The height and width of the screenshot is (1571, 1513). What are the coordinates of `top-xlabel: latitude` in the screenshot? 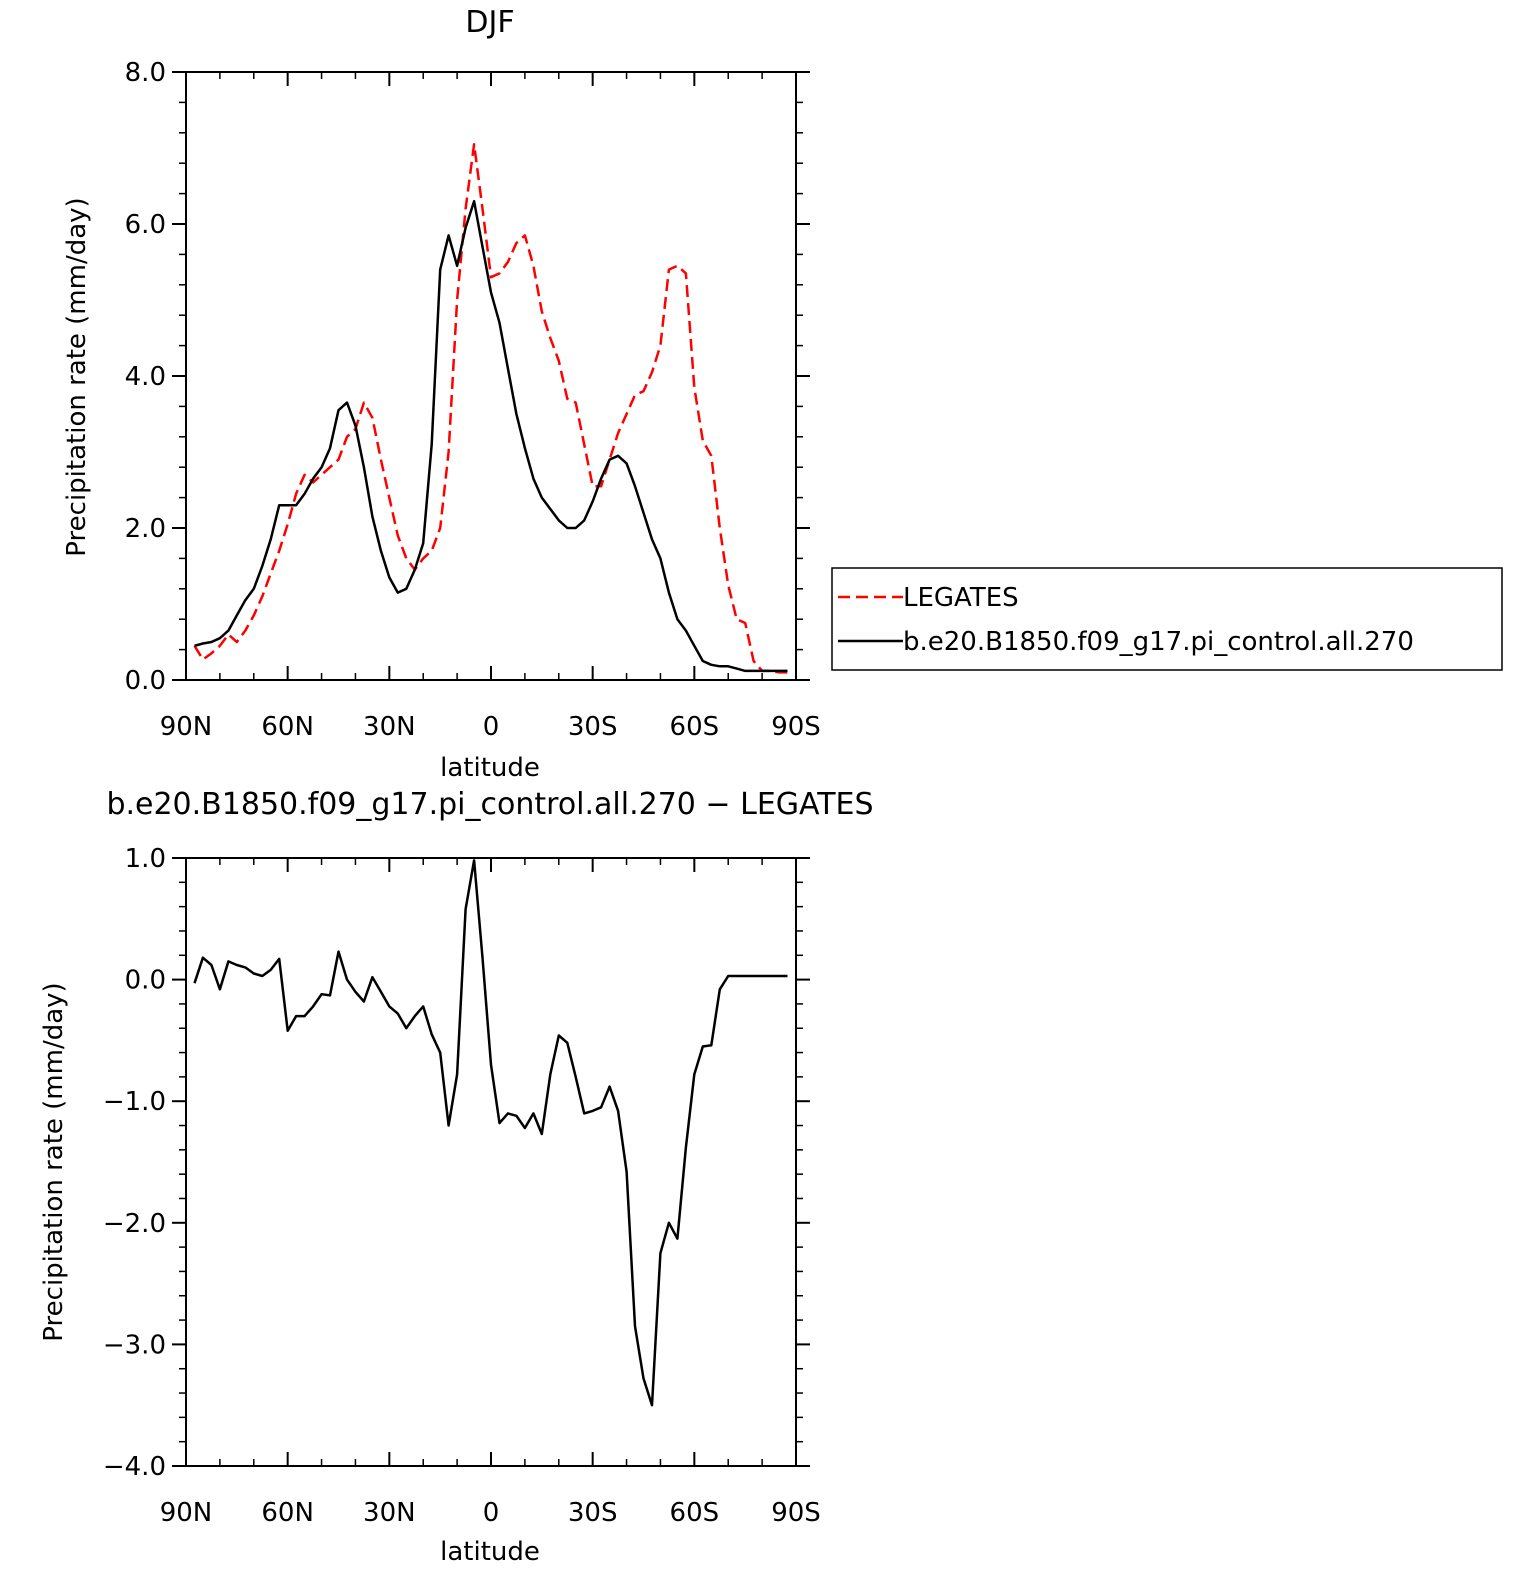 It's located at (490, 768).